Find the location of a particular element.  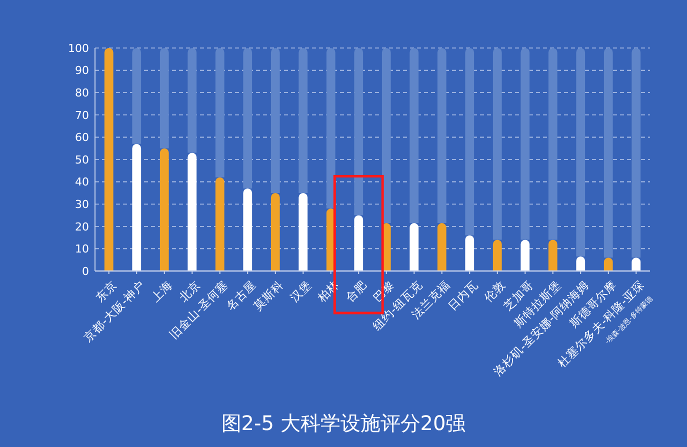

y-tick-label: 10 is located at coordinates (82, 249).